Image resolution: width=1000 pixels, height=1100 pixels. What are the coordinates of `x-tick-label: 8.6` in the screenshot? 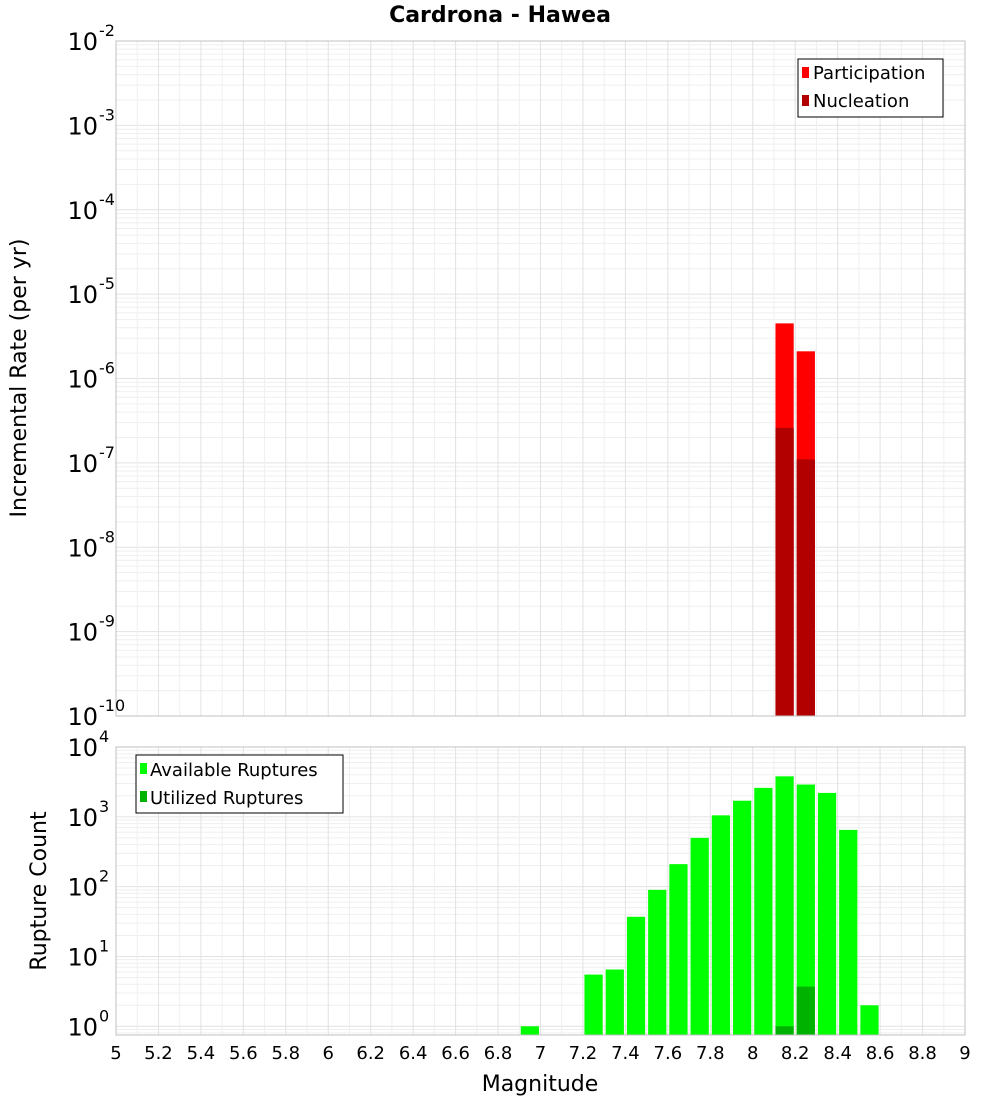 It's located at (880, 1053).